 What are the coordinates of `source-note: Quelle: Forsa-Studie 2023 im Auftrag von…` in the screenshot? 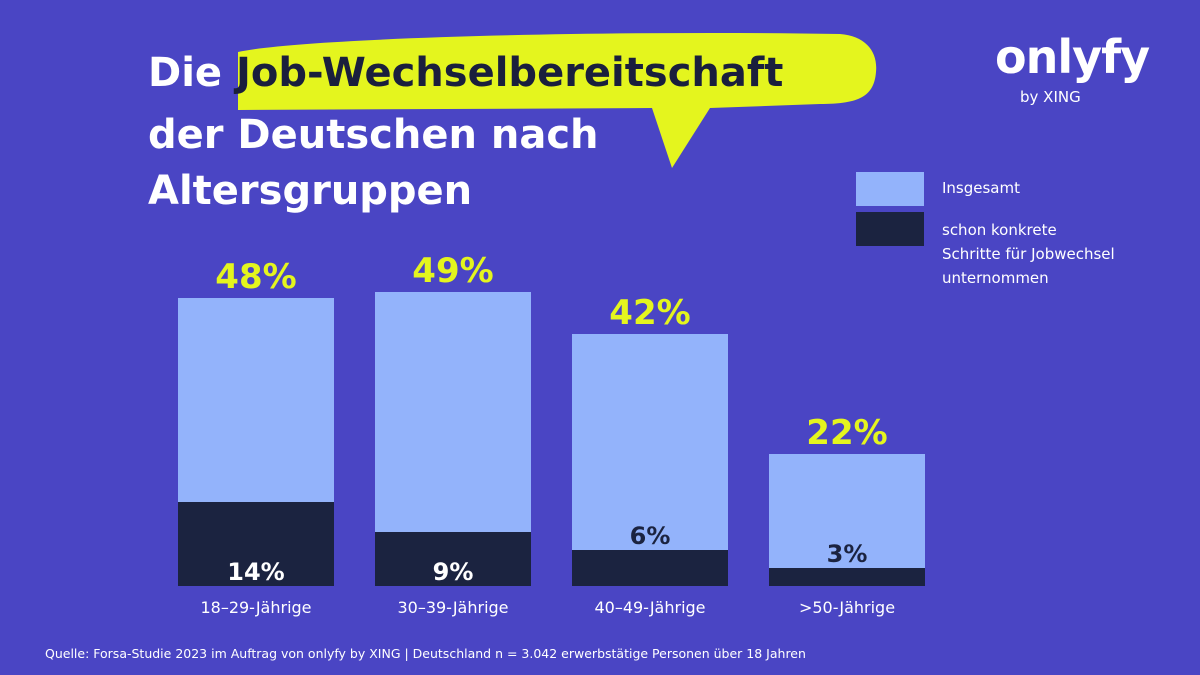 It's located at (425, 653).